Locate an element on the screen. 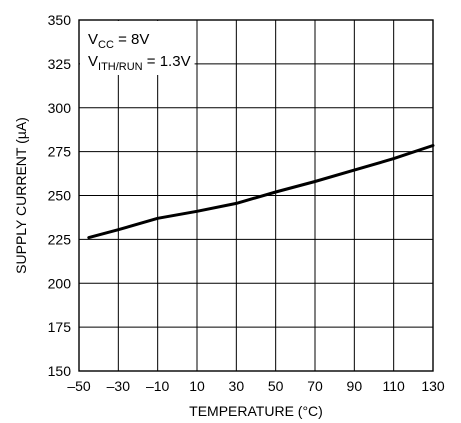  x-axis-title: TEMPERATURE (°C) is located at coordinates (256, 411).